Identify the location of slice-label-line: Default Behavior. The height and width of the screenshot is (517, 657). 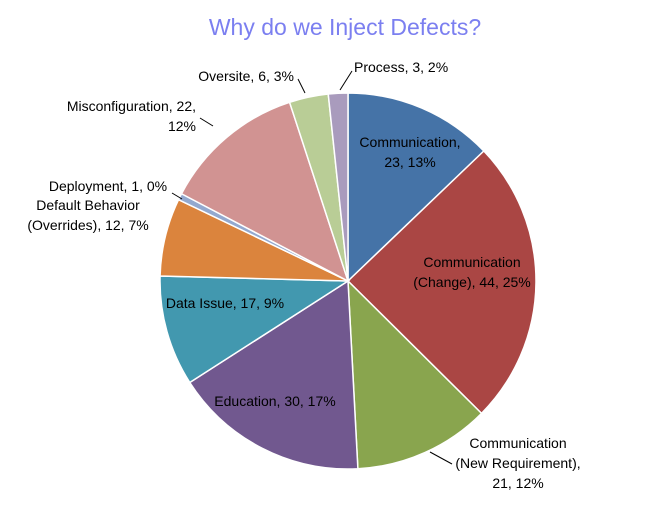
(88, 205).